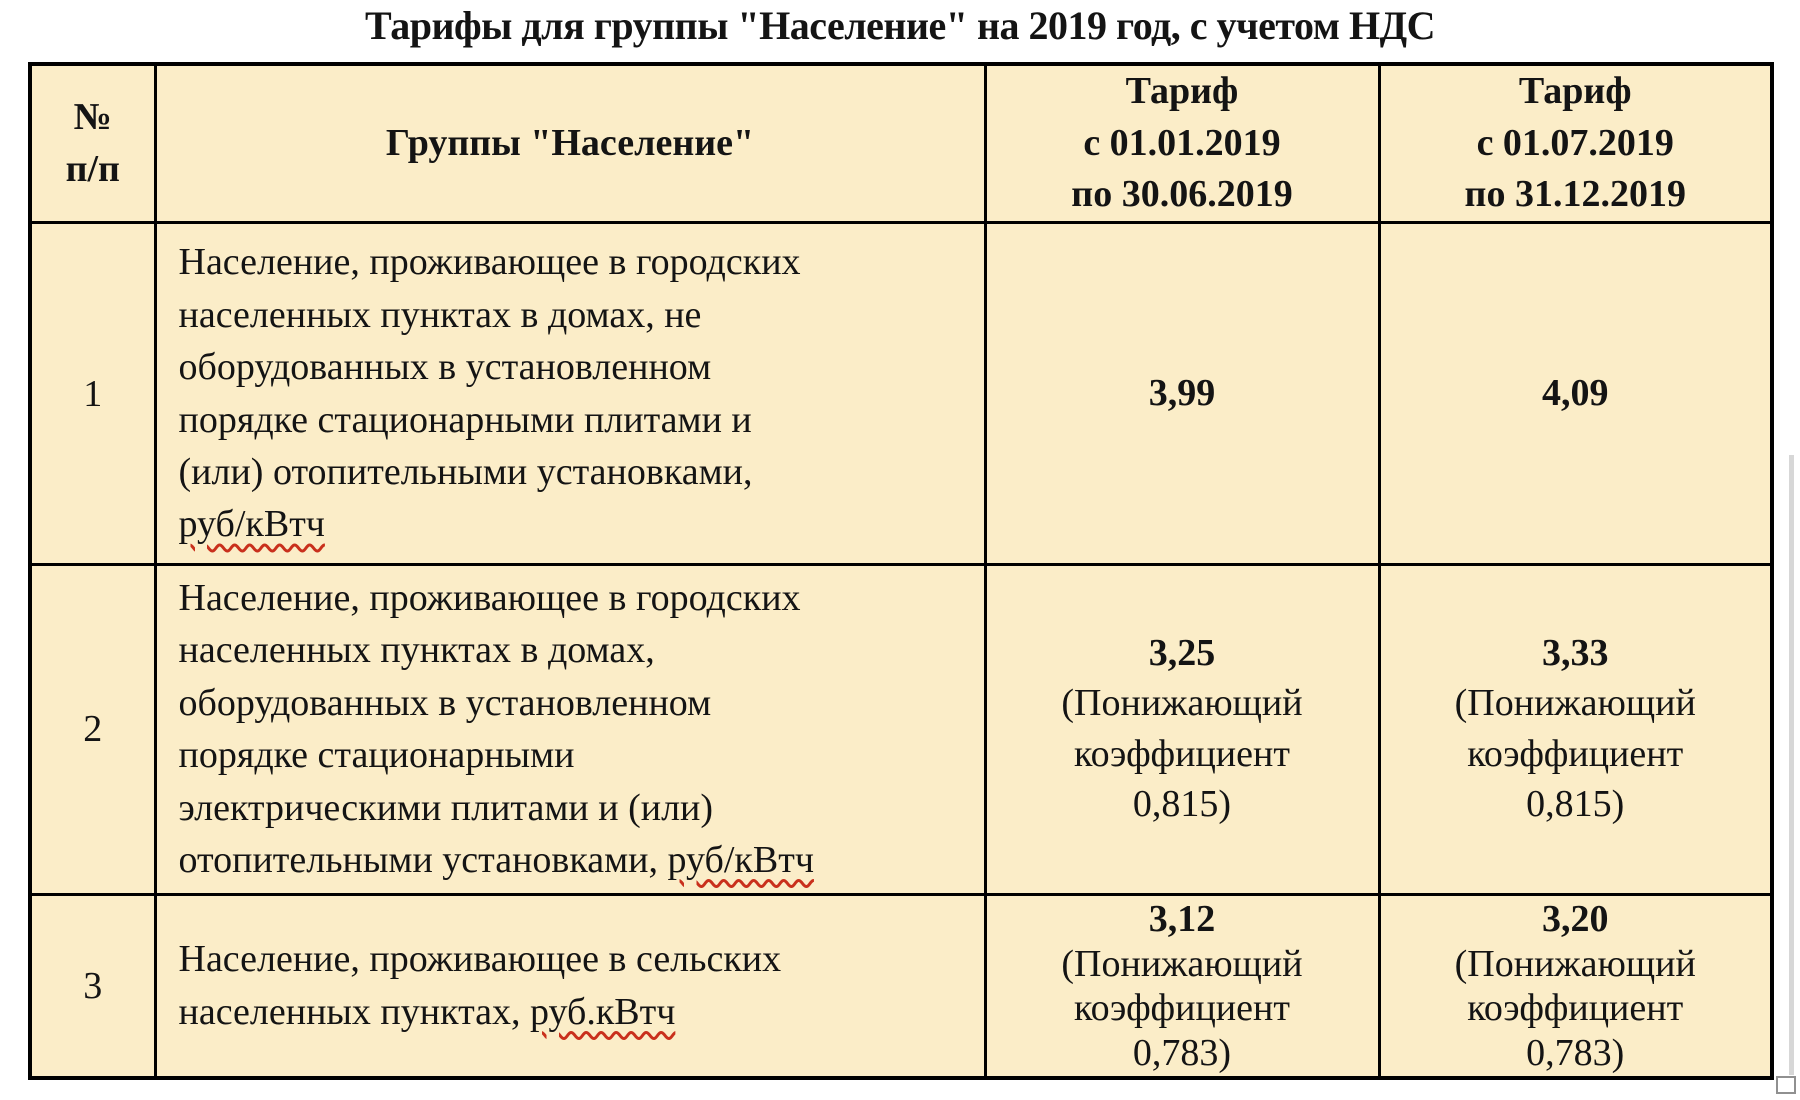 This screenshot has height=1100, width=1800. I want to click on tariff-cell-second-half: 4,09, so click(1575, 394).